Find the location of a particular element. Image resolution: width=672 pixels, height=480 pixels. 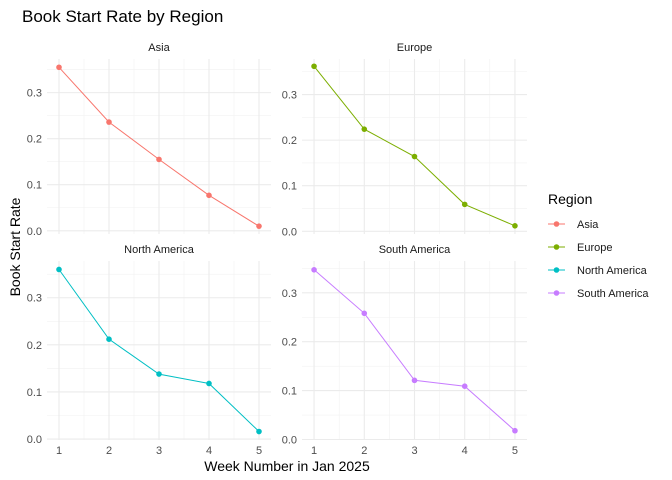

legend-item-north-america: North America is located at coordinates (598, 271).